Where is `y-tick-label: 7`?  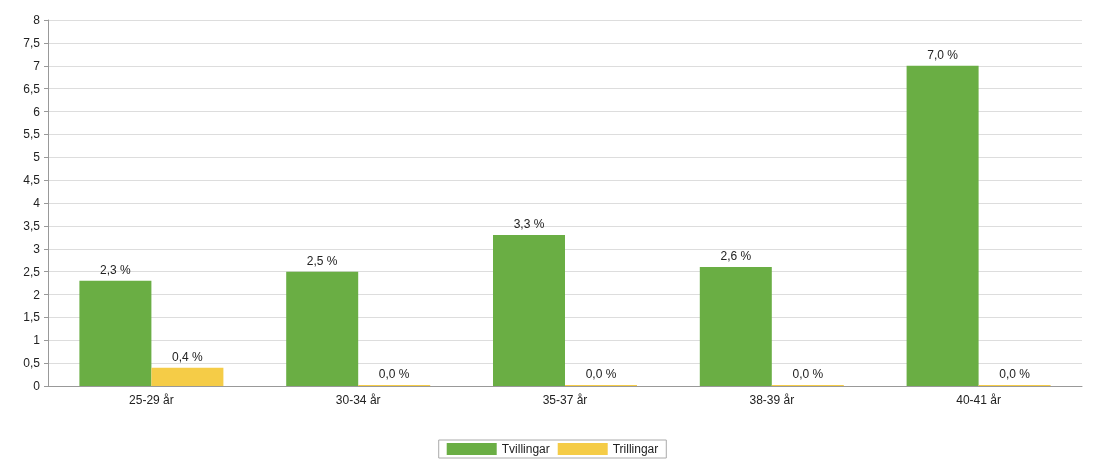
y-tick-label: 7 is located at coordinates (37, 65).